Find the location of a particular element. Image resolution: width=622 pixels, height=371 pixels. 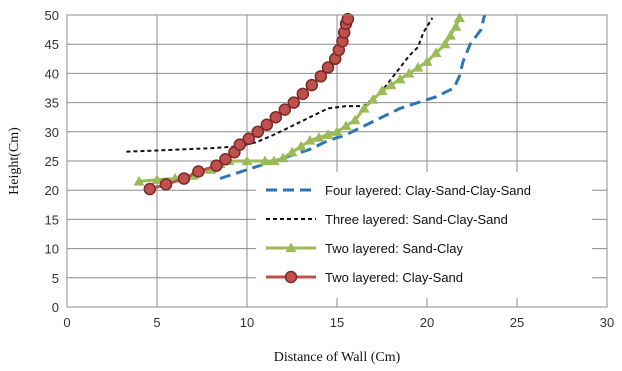

legend-label-2: Three layered: Sand-Clay-Sand is located at coordinates (416, 219).